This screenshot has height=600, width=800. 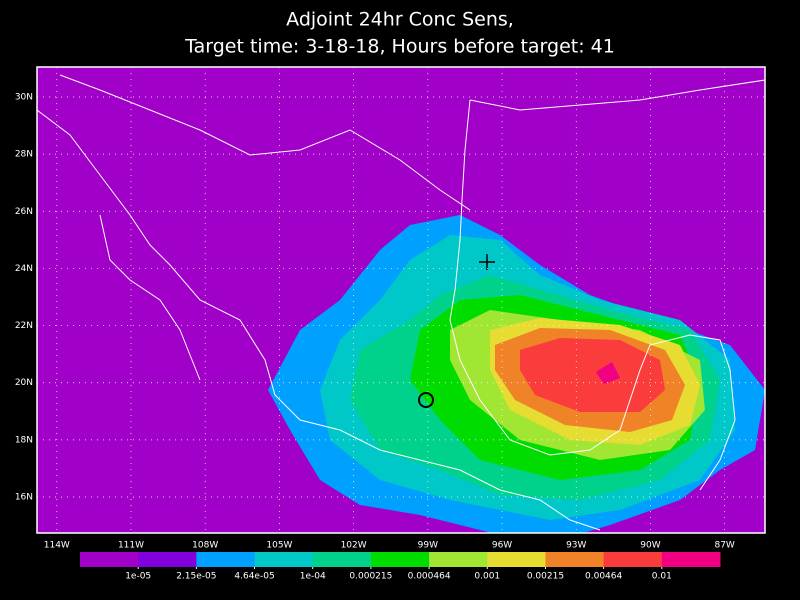 What do you see at coordinates (429, 577) in the screenshot?
I see `colorbar-label: 0.000464` at bounding box center [429, 577].